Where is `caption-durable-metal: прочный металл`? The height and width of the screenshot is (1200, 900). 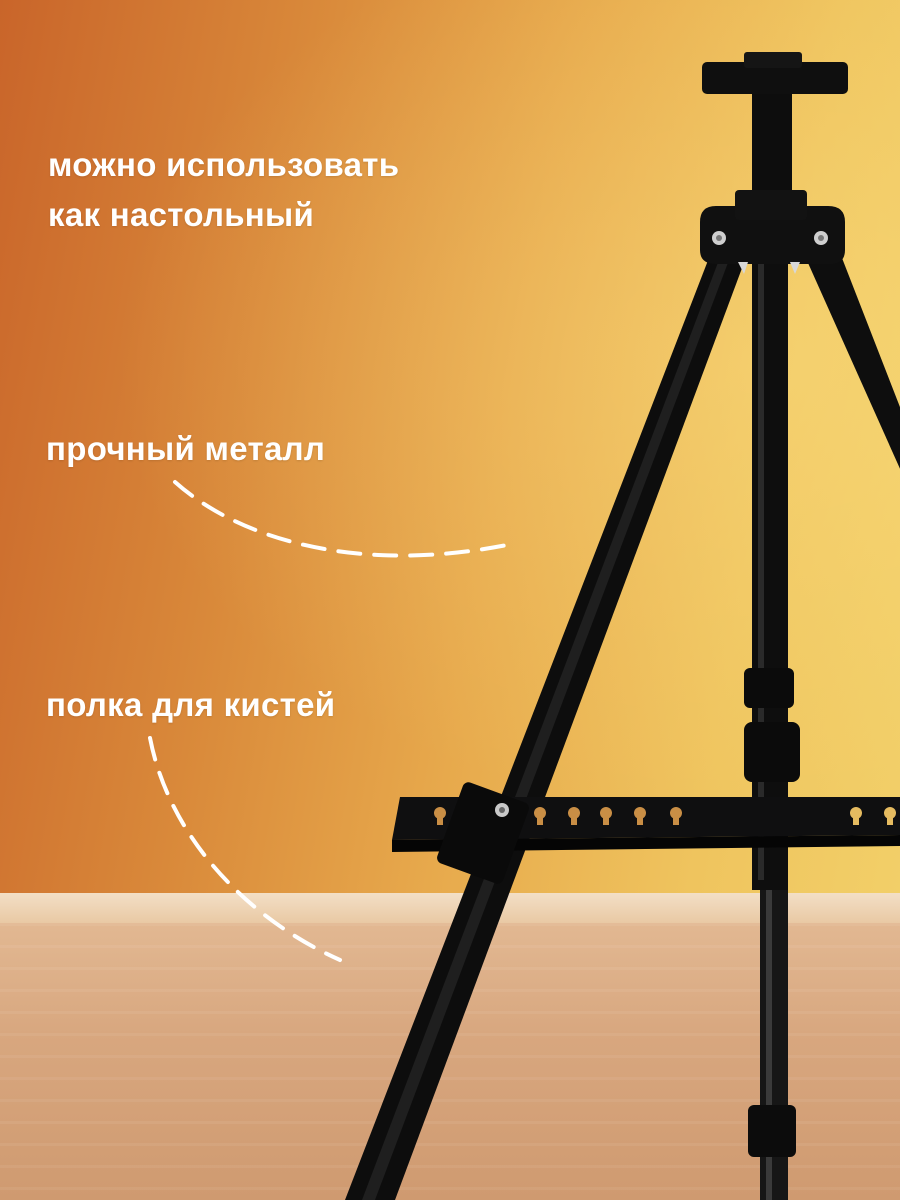
caption-durable-metal: прочный металл is located at coordinates (186, 448).